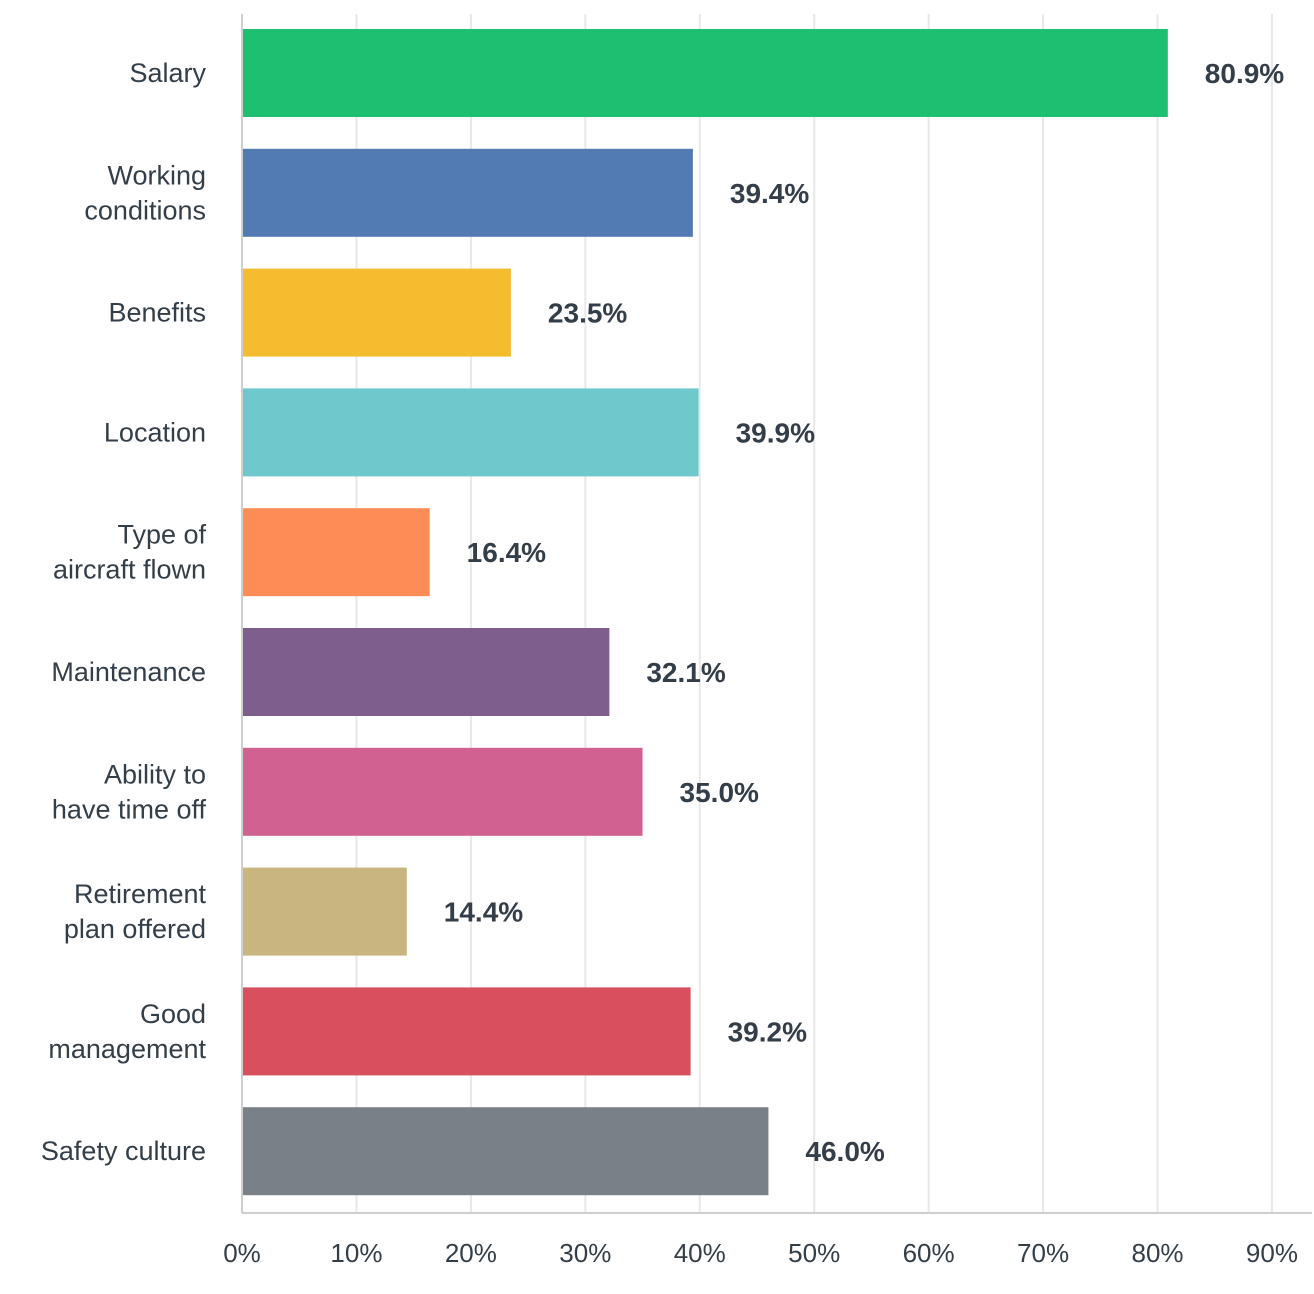 This screenshot has height=1294, width=1314. I want to click on data-label: 14.4%, so click(483, 912).